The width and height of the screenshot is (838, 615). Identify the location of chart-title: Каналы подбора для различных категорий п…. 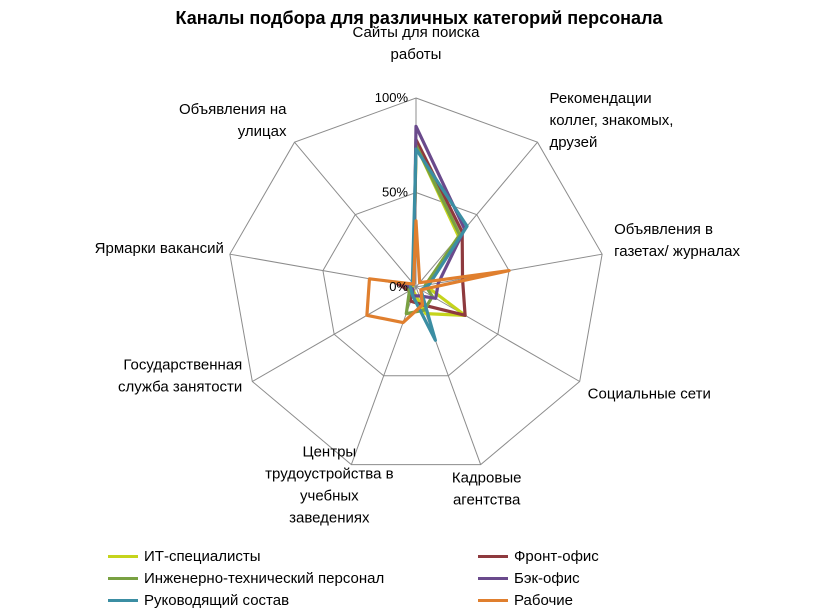
(419, 18).